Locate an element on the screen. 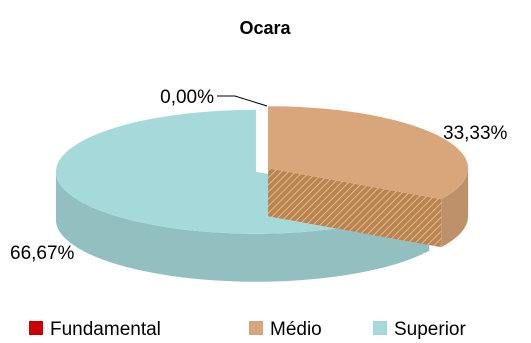  legend-swatch-fundamental is located at coordinates (36, 328).